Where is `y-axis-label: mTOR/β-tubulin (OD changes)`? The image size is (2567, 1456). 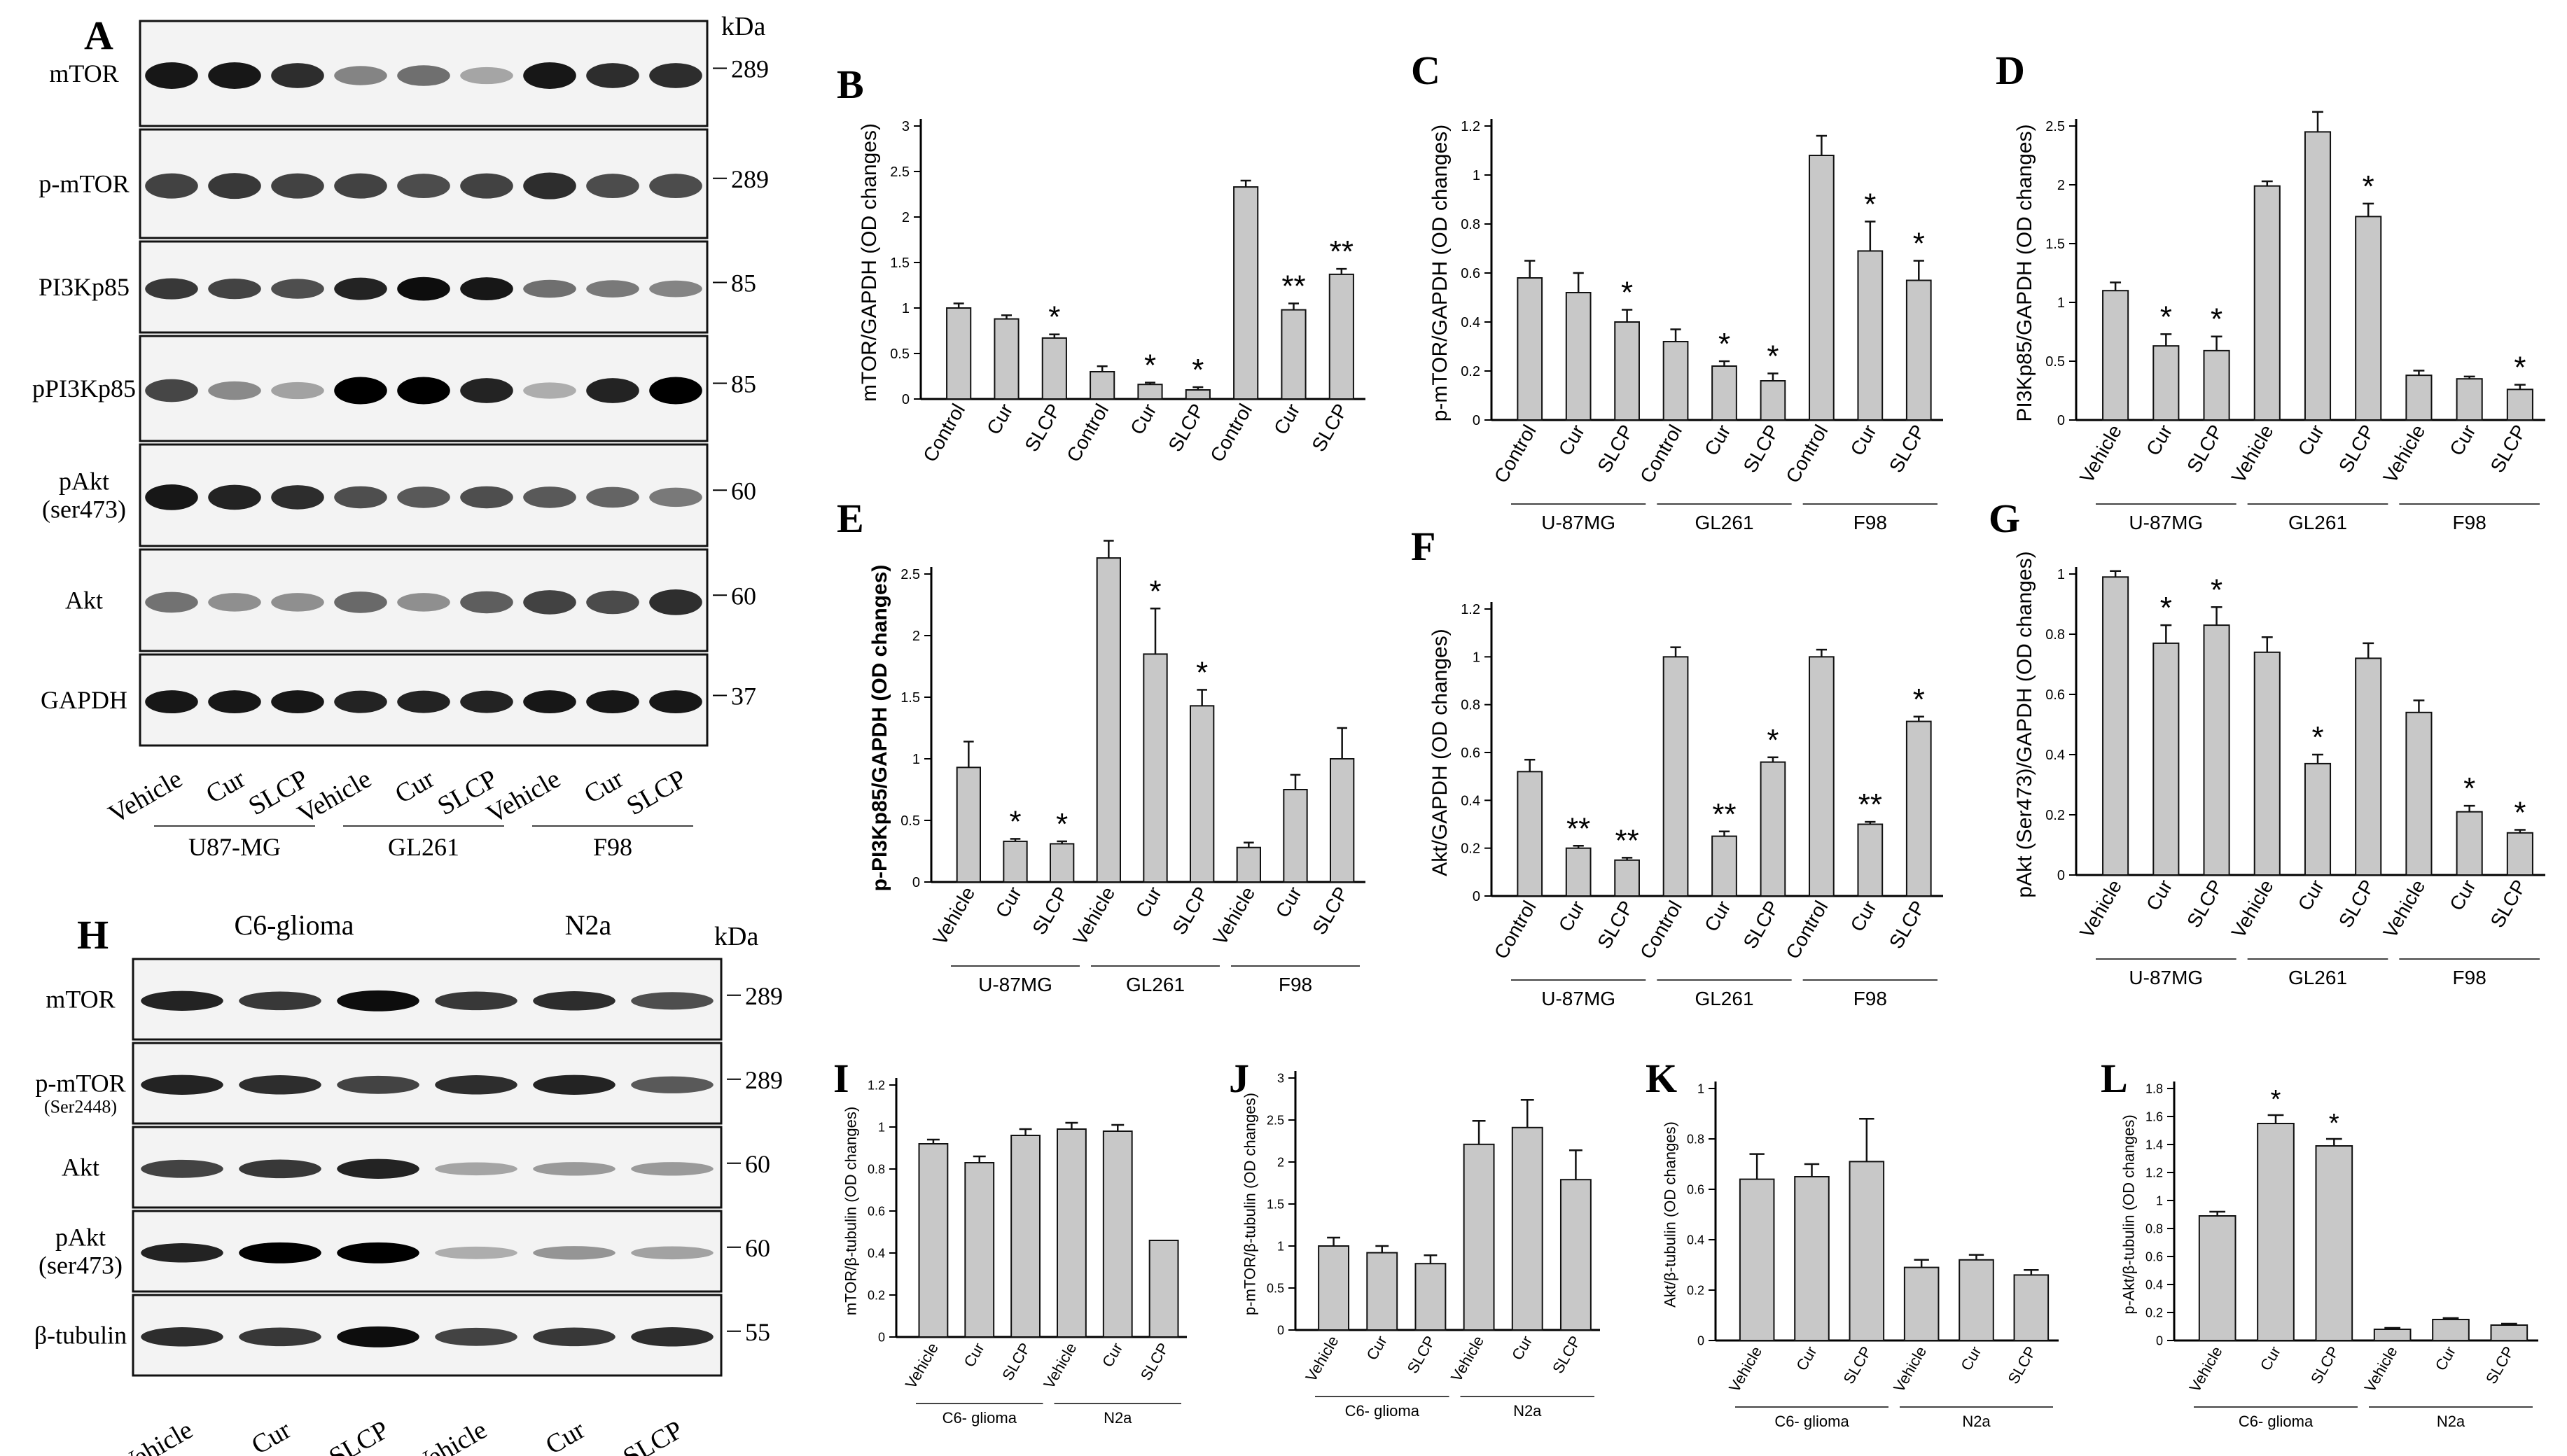 y-axis-label: mTOR/β-tubulin (OD changes) is located at coordinates (850, 1211).